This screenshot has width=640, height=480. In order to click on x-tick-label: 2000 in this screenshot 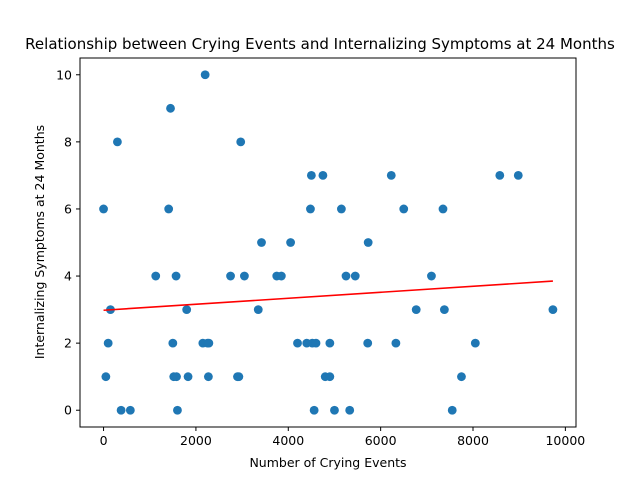, I will do `click(196, 440)`.